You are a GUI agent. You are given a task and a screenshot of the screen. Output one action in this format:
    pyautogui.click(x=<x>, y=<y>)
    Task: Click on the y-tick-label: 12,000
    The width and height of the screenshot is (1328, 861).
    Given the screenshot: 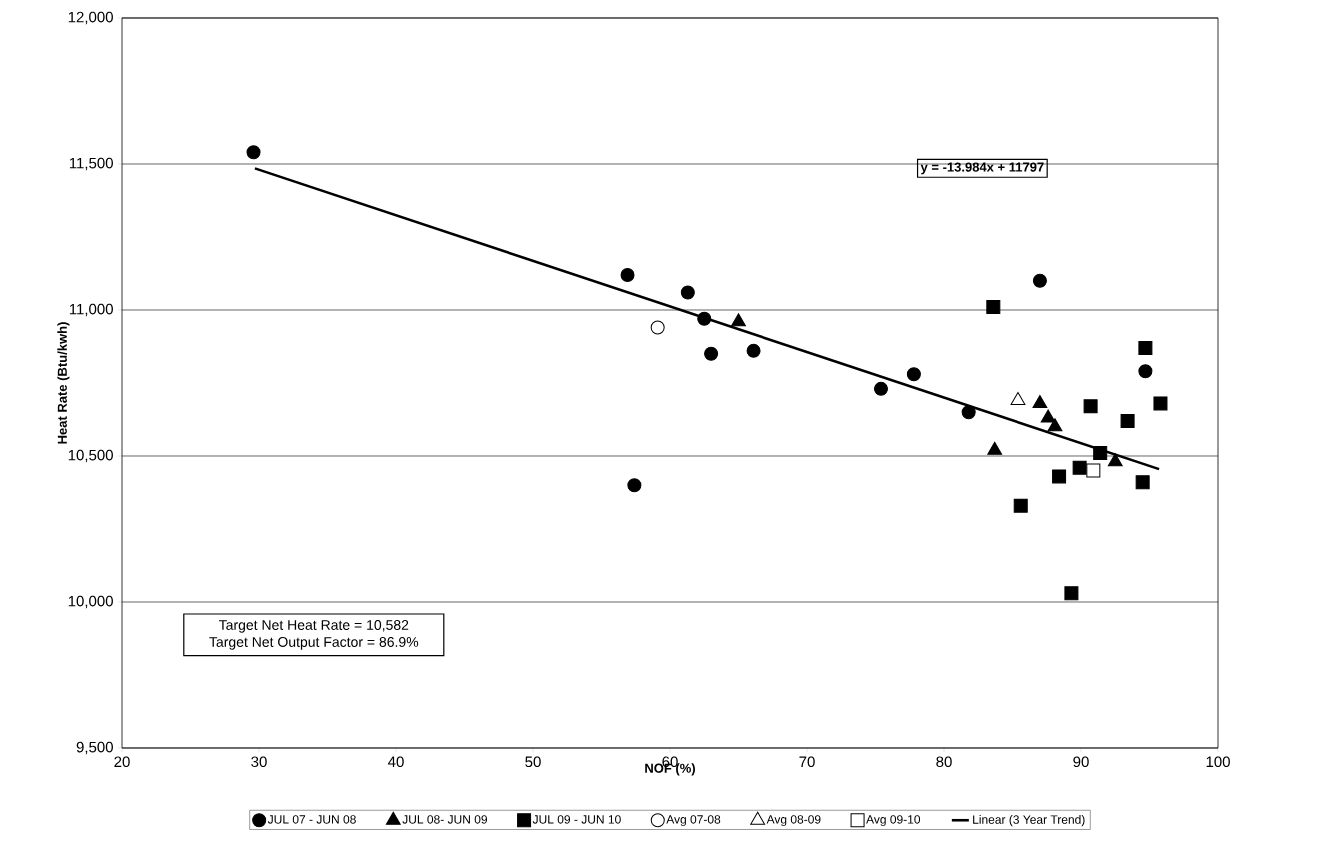 What is the action you would take?
    pyautogui.click(x=90, y=18)
    